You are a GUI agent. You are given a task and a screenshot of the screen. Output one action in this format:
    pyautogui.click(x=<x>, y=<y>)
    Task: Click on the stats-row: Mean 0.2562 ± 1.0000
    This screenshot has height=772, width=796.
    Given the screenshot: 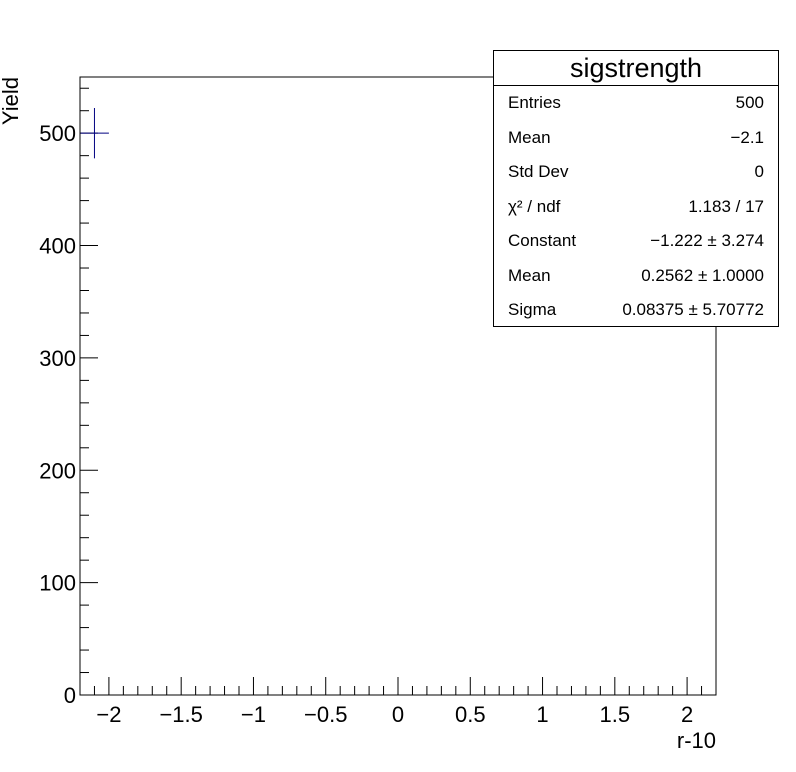 What is the action you would take?
    pyautogui.click(x=636, y=278)
    